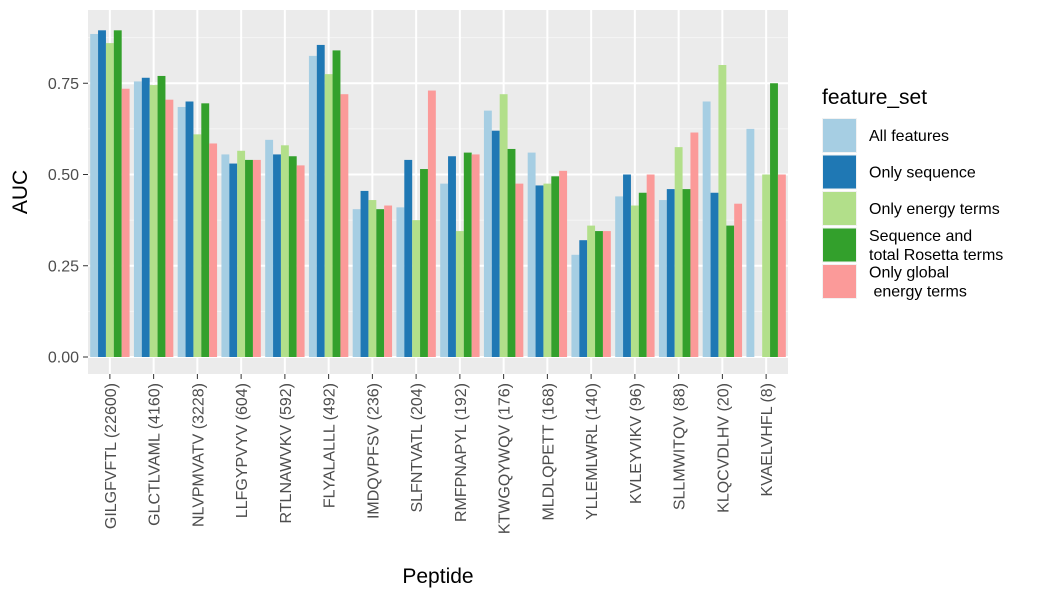 The height and width of the screenshot is (600, 1050). I want to click on legend-label: All features, so click(909, 136).